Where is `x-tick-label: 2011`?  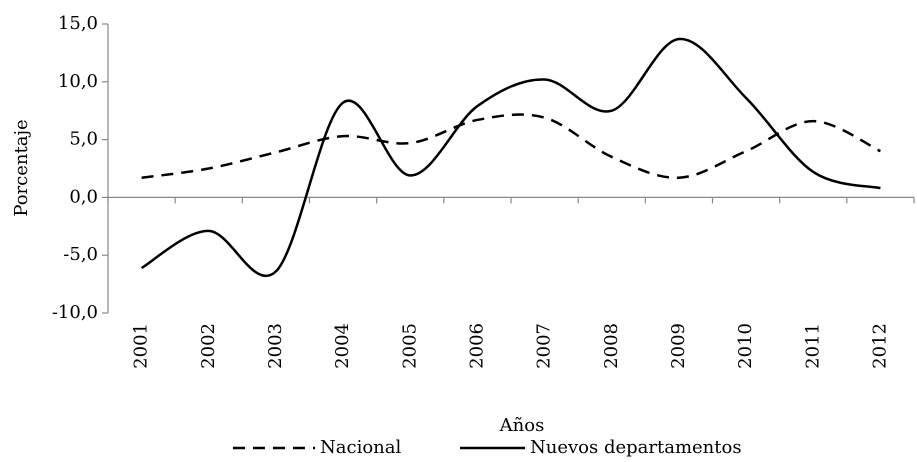 x-tick-label: 2011 is located at coordinates (812, 346).